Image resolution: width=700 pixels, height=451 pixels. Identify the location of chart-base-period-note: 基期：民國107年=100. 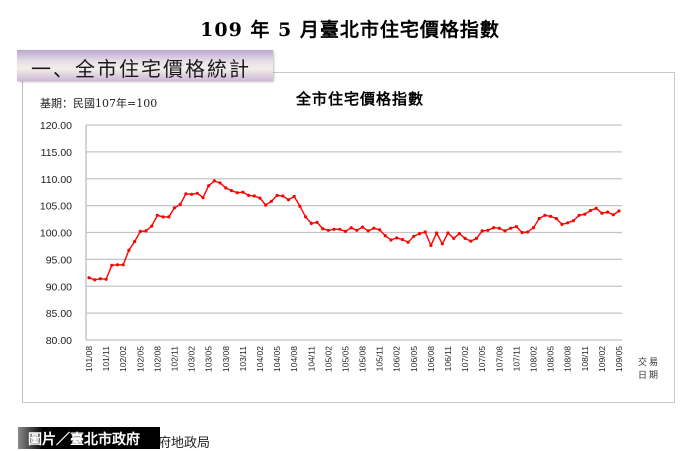
(99, 103).